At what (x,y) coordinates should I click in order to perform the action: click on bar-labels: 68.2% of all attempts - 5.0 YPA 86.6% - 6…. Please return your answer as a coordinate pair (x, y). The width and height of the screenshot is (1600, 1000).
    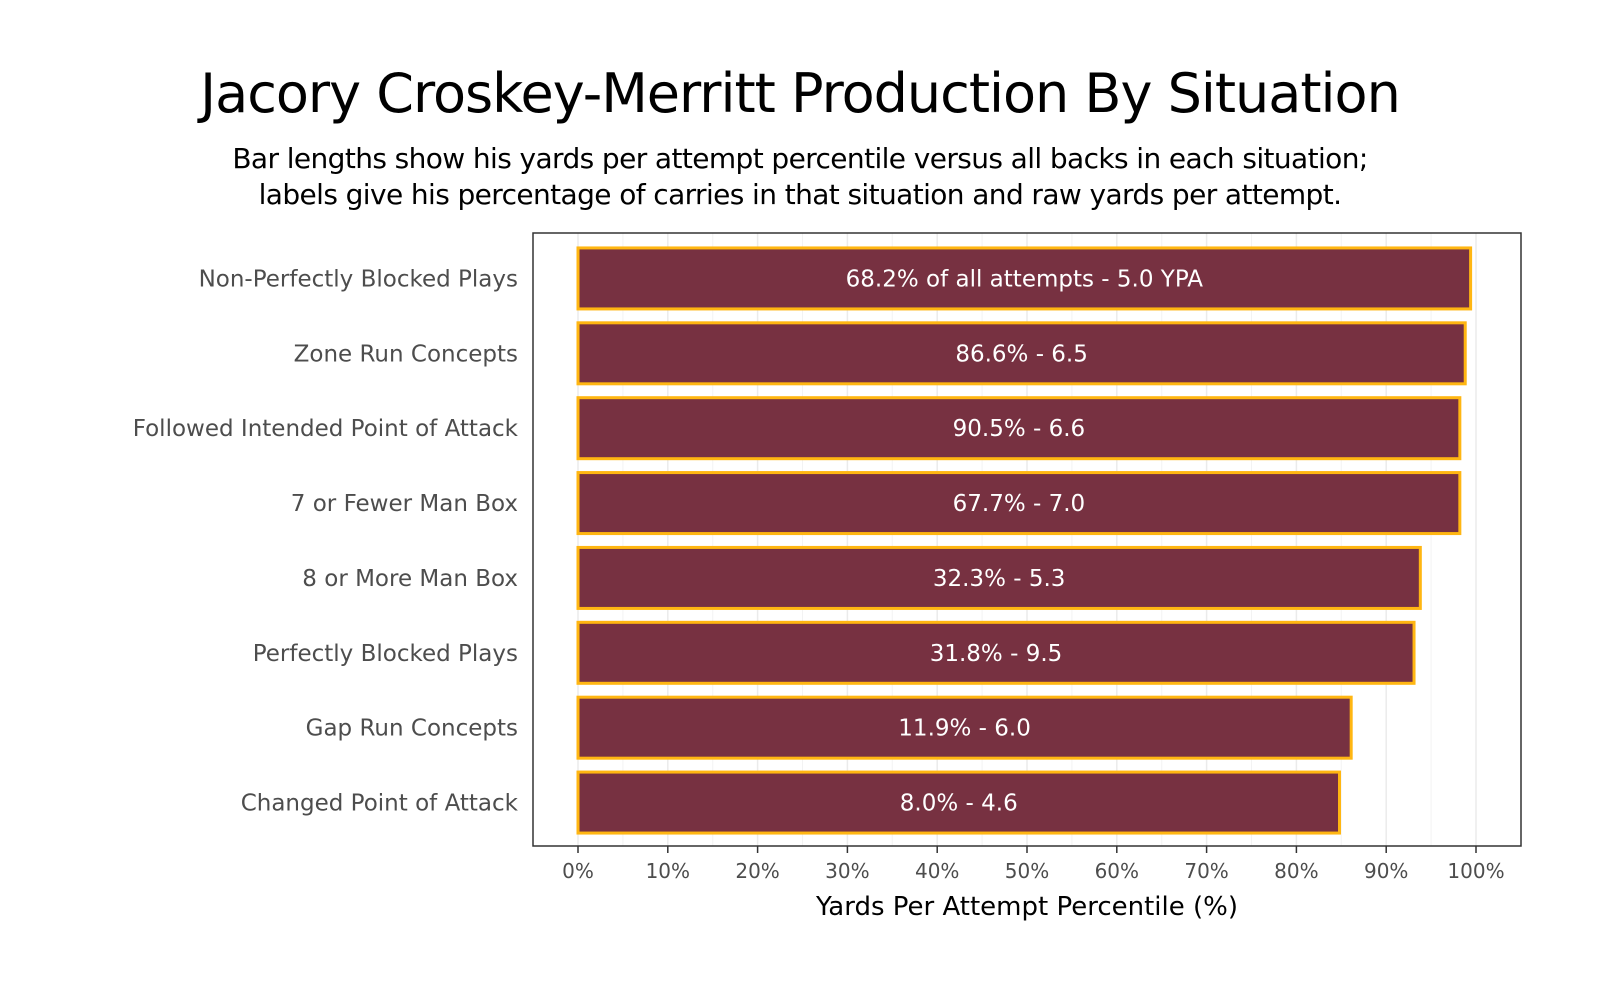
    Looking at the image, I should click on (1025, 541).